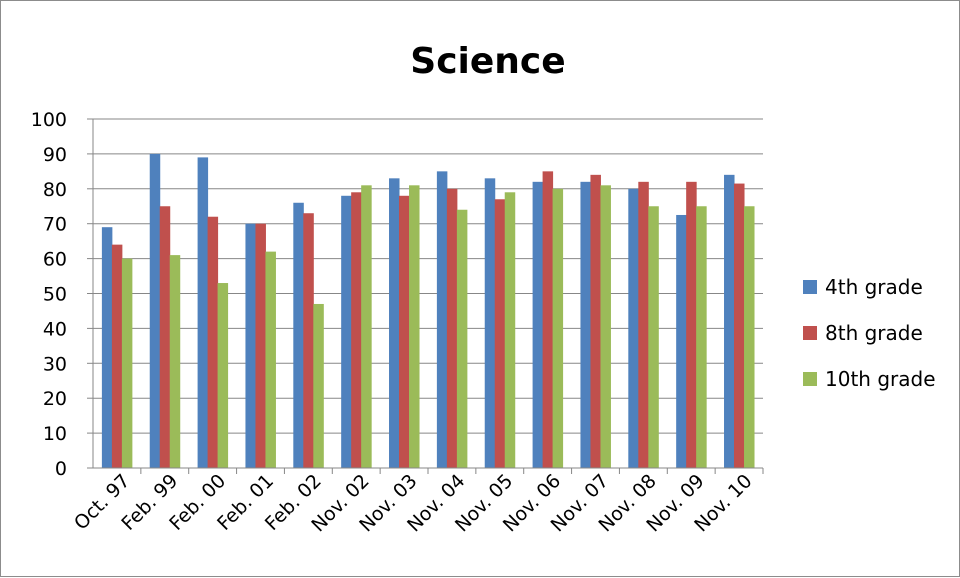 This screenshot has height=578, width=960. What do you see at coordinates (61, 469) in the screenshot?
I see `y-tick-label: 0` at bounding box center [61, 469].